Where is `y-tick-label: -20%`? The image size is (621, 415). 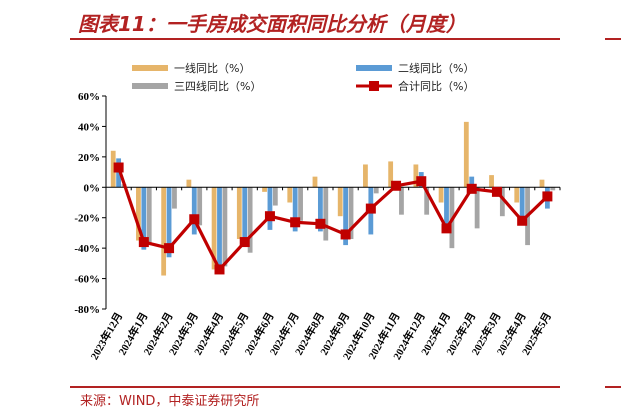
y-tick-label: -20% is located at coordinates (87, 219).